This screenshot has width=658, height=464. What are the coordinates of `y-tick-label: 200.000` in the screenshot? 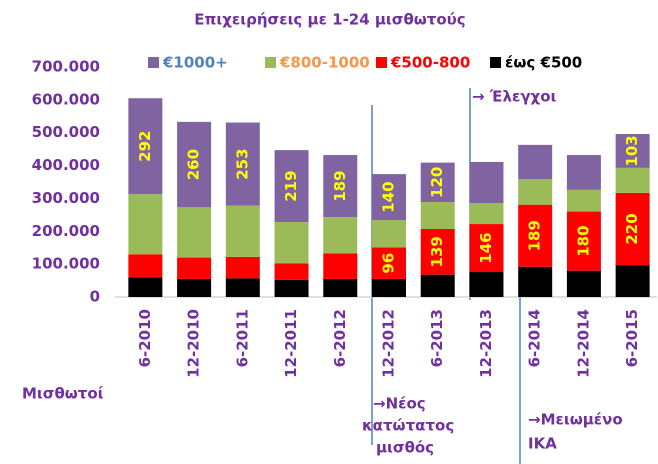 It's located at (66, 231).